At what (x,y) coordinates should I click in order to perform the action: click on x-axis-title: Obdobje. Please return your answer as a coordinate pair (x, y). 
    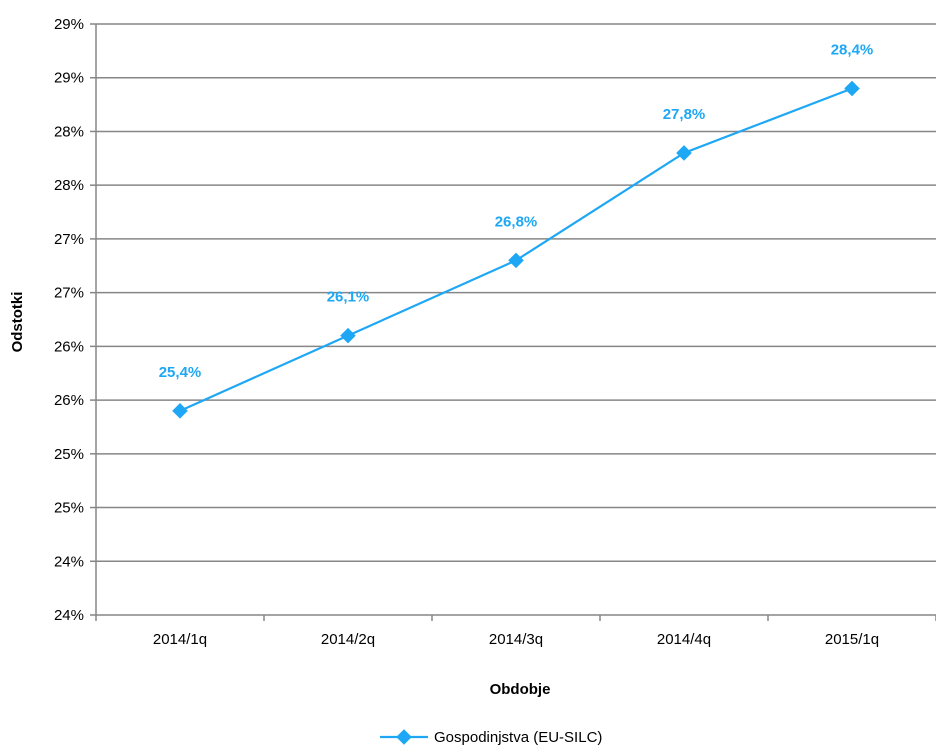
    Looking at the image, I should click on (520, 689).